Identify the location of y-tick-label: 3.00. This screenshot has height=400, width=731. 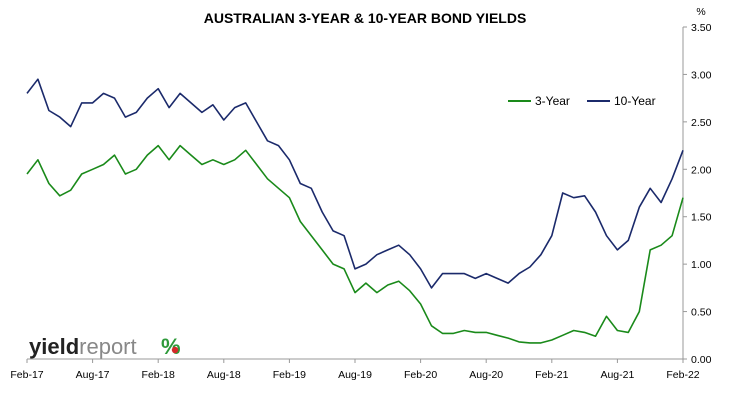
(701, 75).